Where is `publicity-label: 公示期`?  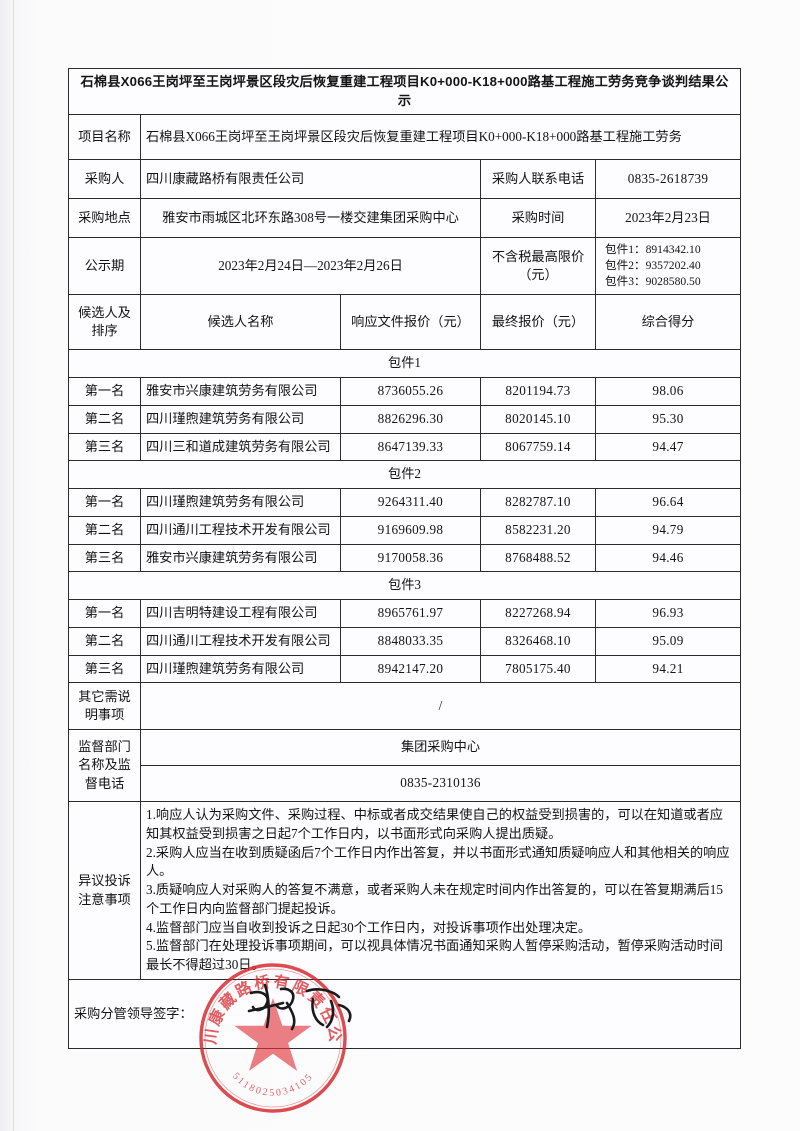
publicity-label: 公示期 is located at coordinates (104, 266).